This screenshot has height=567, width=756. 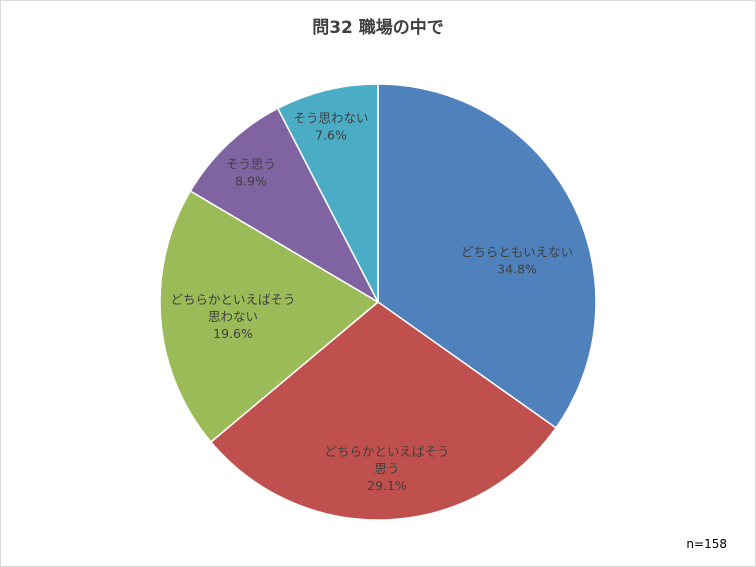 What do you see at coordinates (378, 28) in the screenshot?
I see `chart-title: 問32 職場の中で` at bounding box center [378, 28].